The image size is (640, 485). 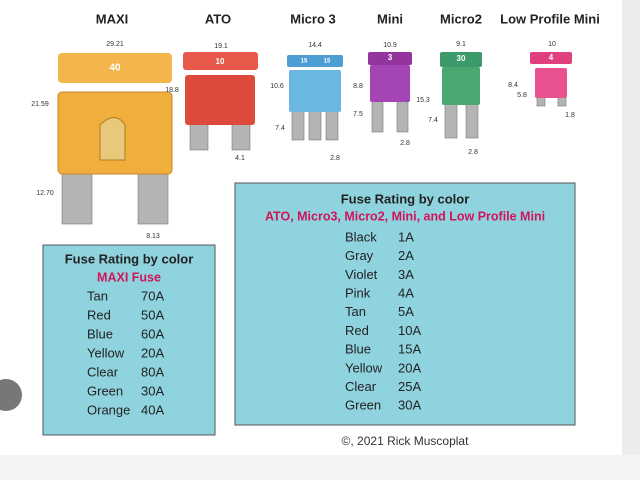 I want to click on fuse-name: Micro2, so click(x=461, y=18).